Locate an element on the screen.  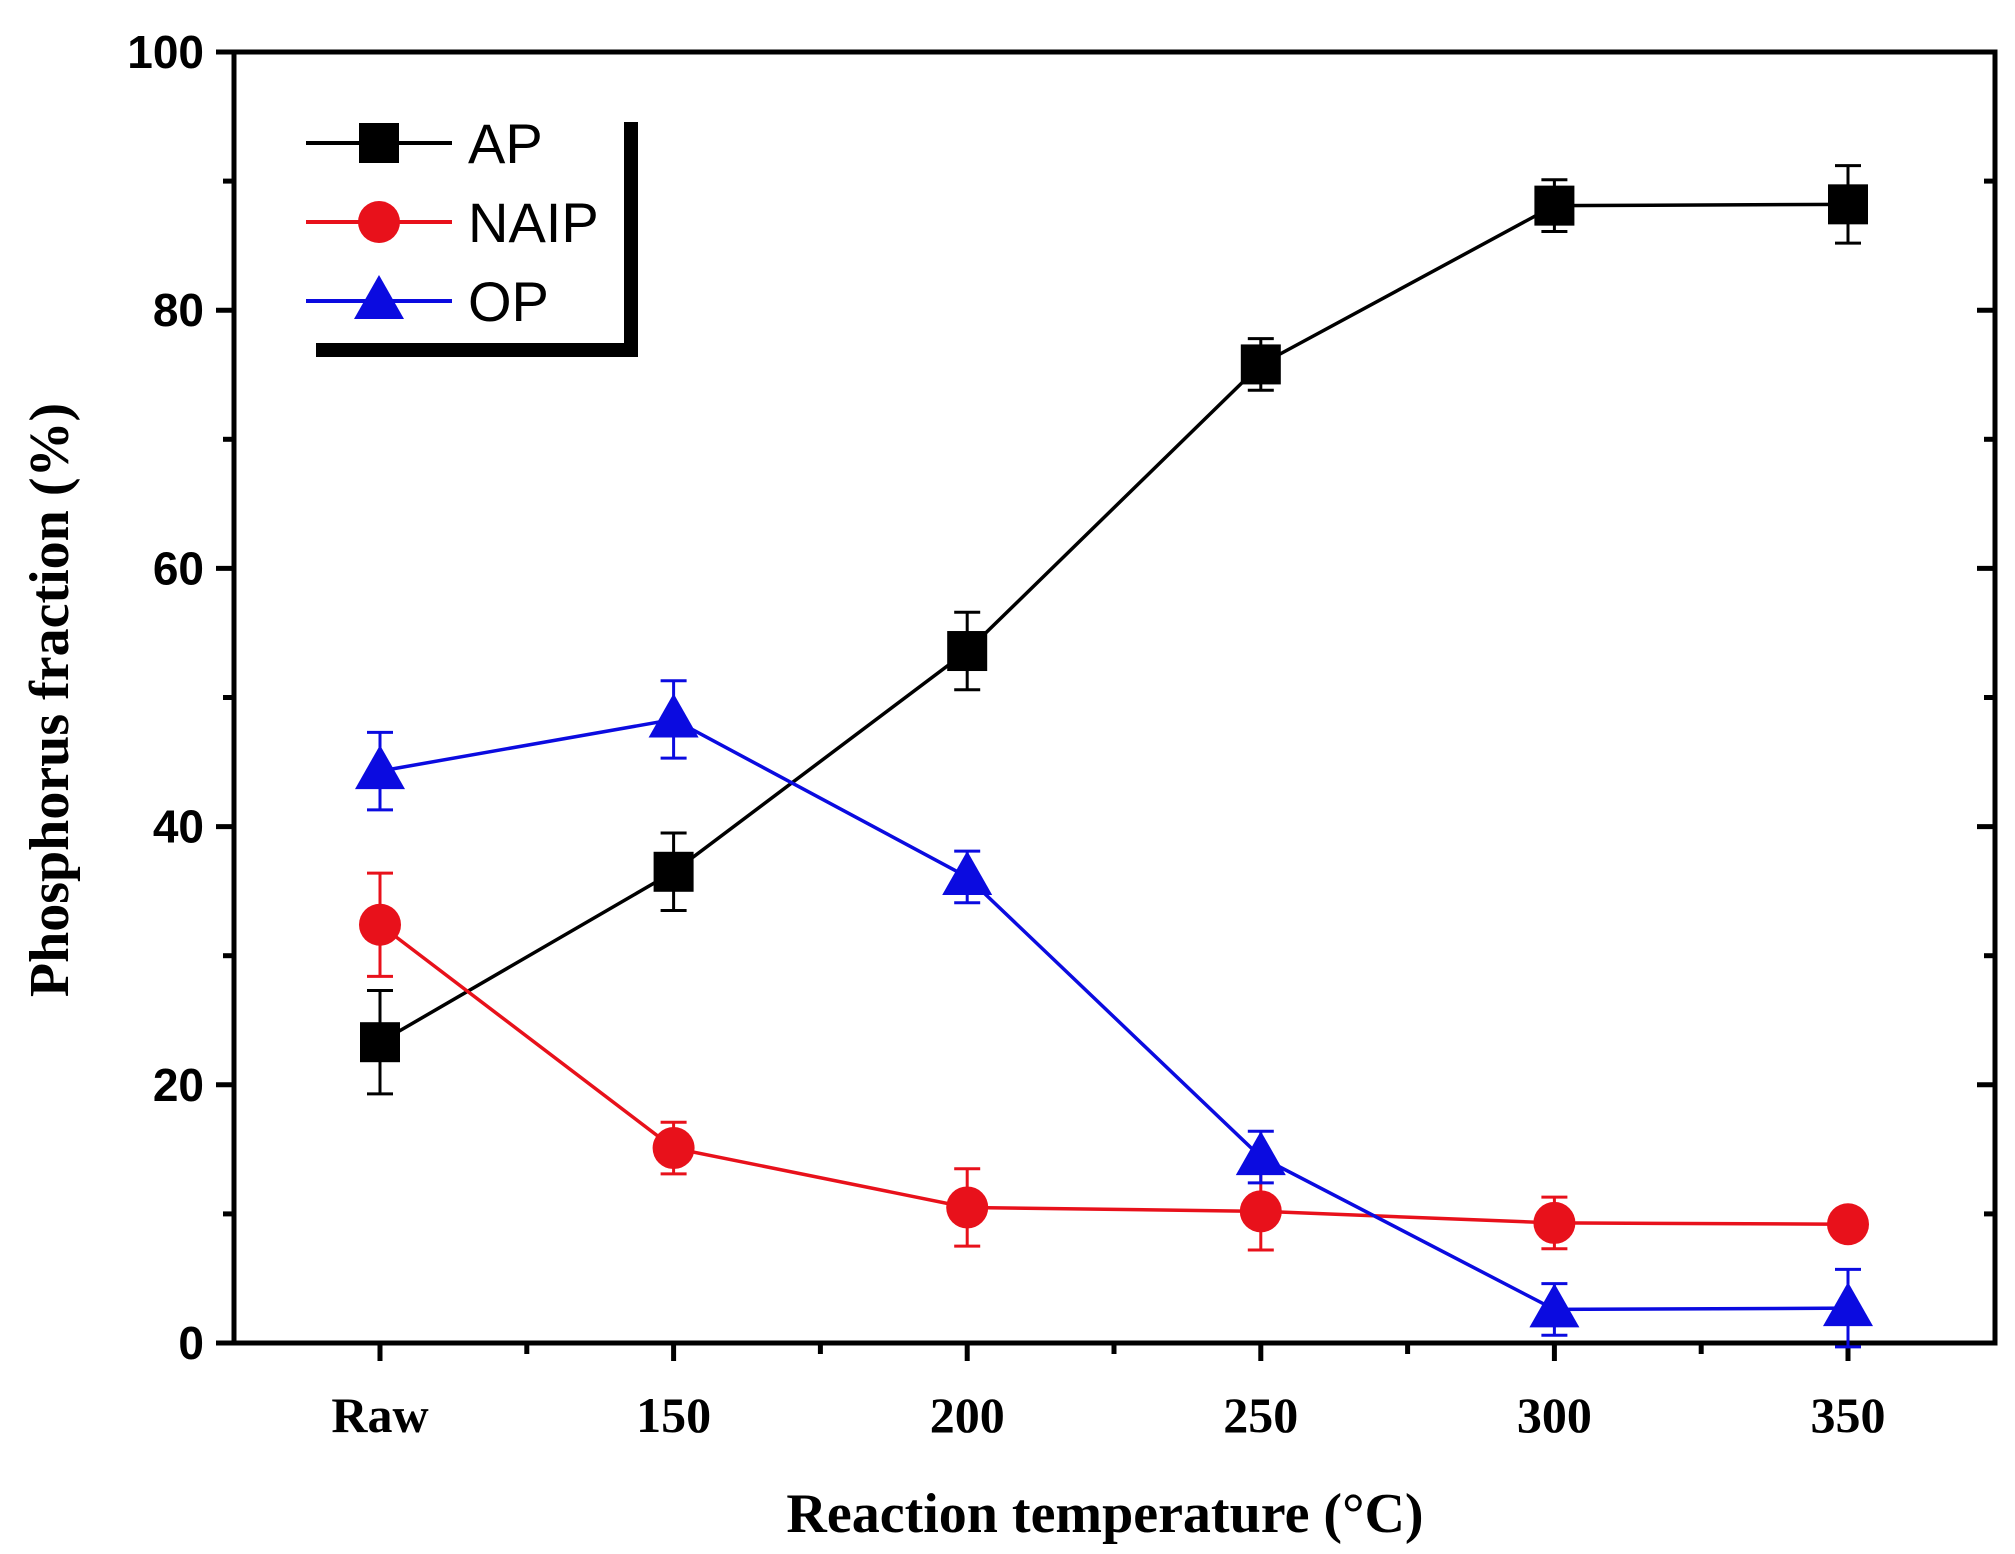
y-tick-label: 0 is located at coordinates (191, 1343).